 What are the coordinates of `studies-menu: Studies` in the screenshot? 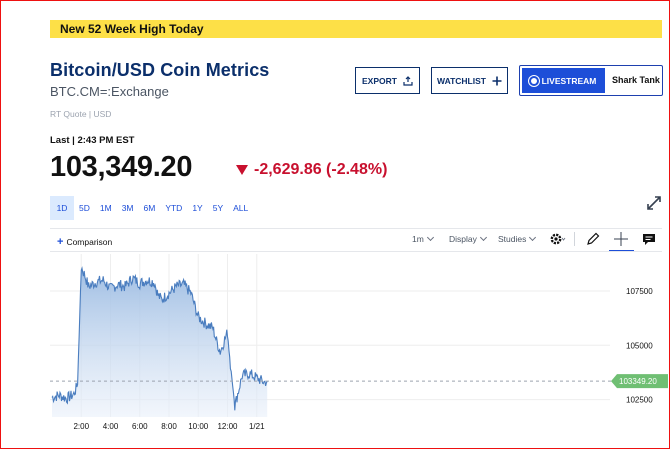 It's located at (517, 238).